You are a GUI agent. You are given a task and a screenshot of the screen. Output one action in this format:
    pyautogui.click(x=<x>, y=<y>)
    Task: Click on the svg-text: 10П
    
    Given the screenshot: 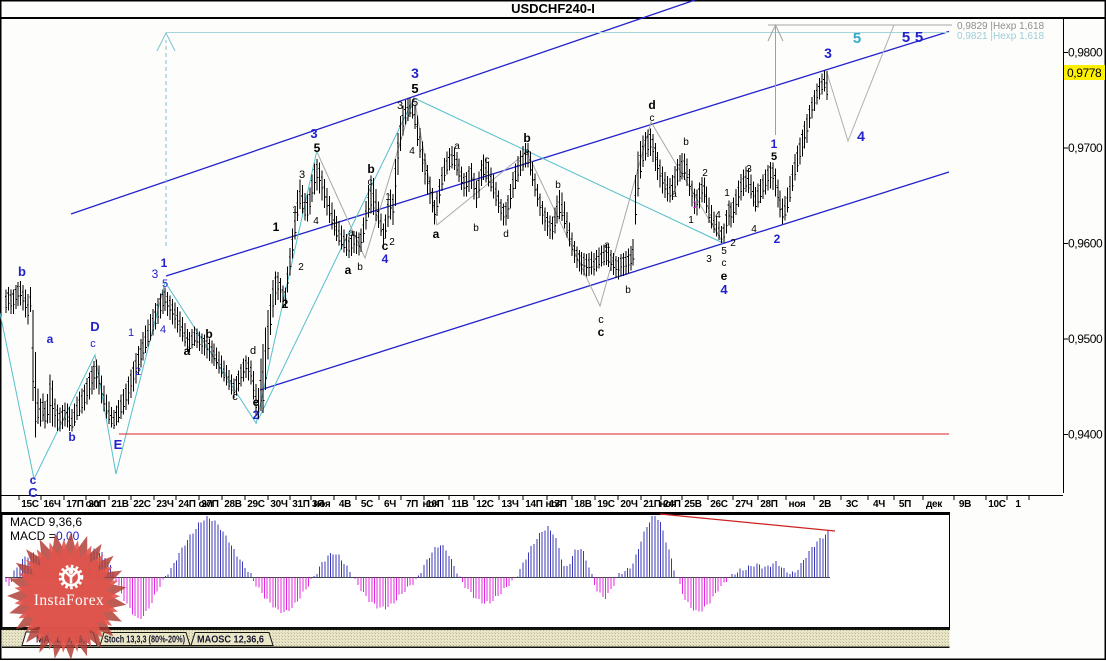 What is the action you would take?
    pyautogui.click(x=435, y=504)
    